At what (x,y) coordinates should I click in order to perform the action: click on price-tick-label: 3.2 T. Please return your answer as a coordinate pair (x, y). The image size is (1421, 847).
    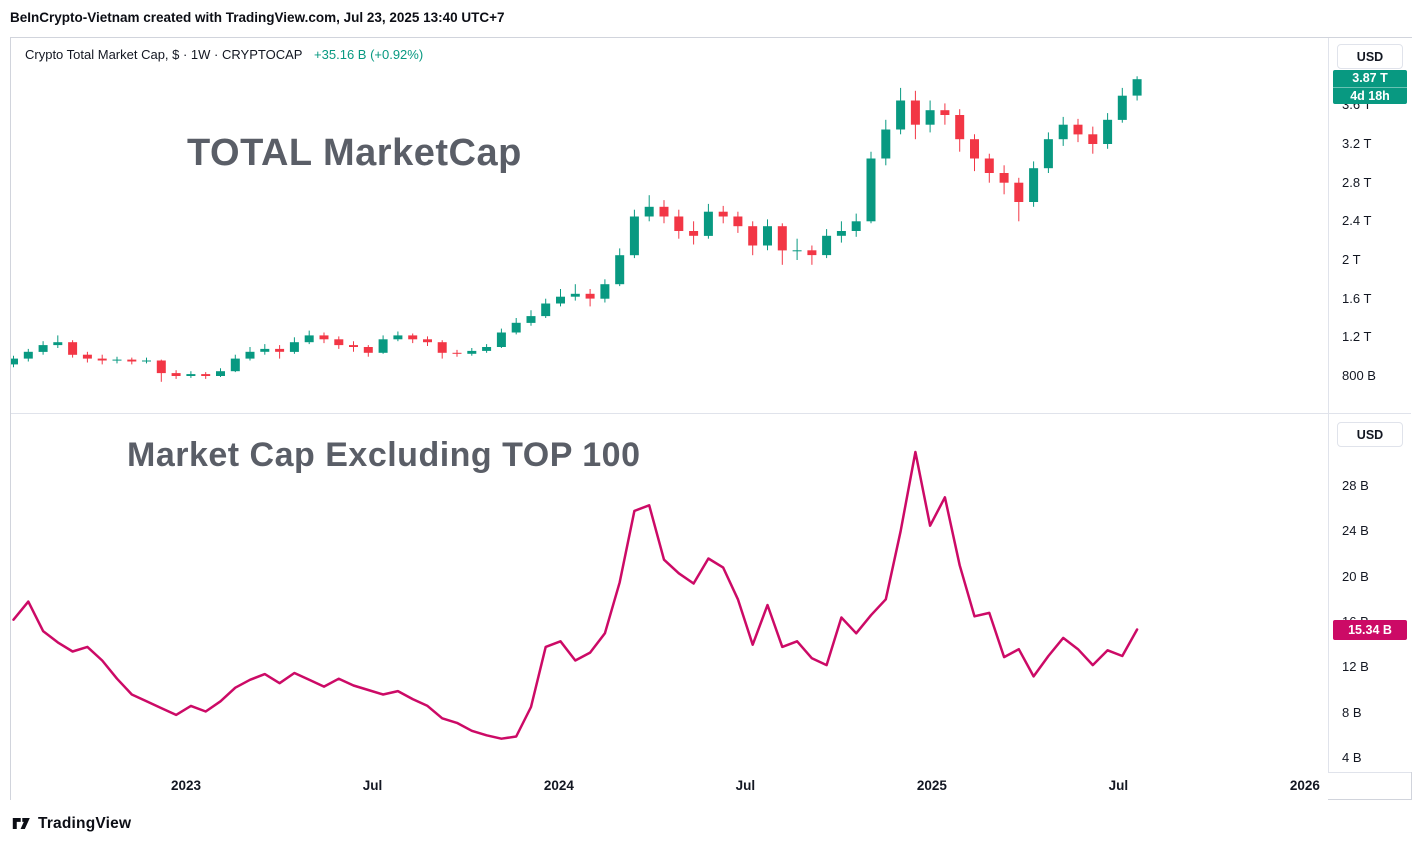
    Looking at the image, I should click on (1357, 143).